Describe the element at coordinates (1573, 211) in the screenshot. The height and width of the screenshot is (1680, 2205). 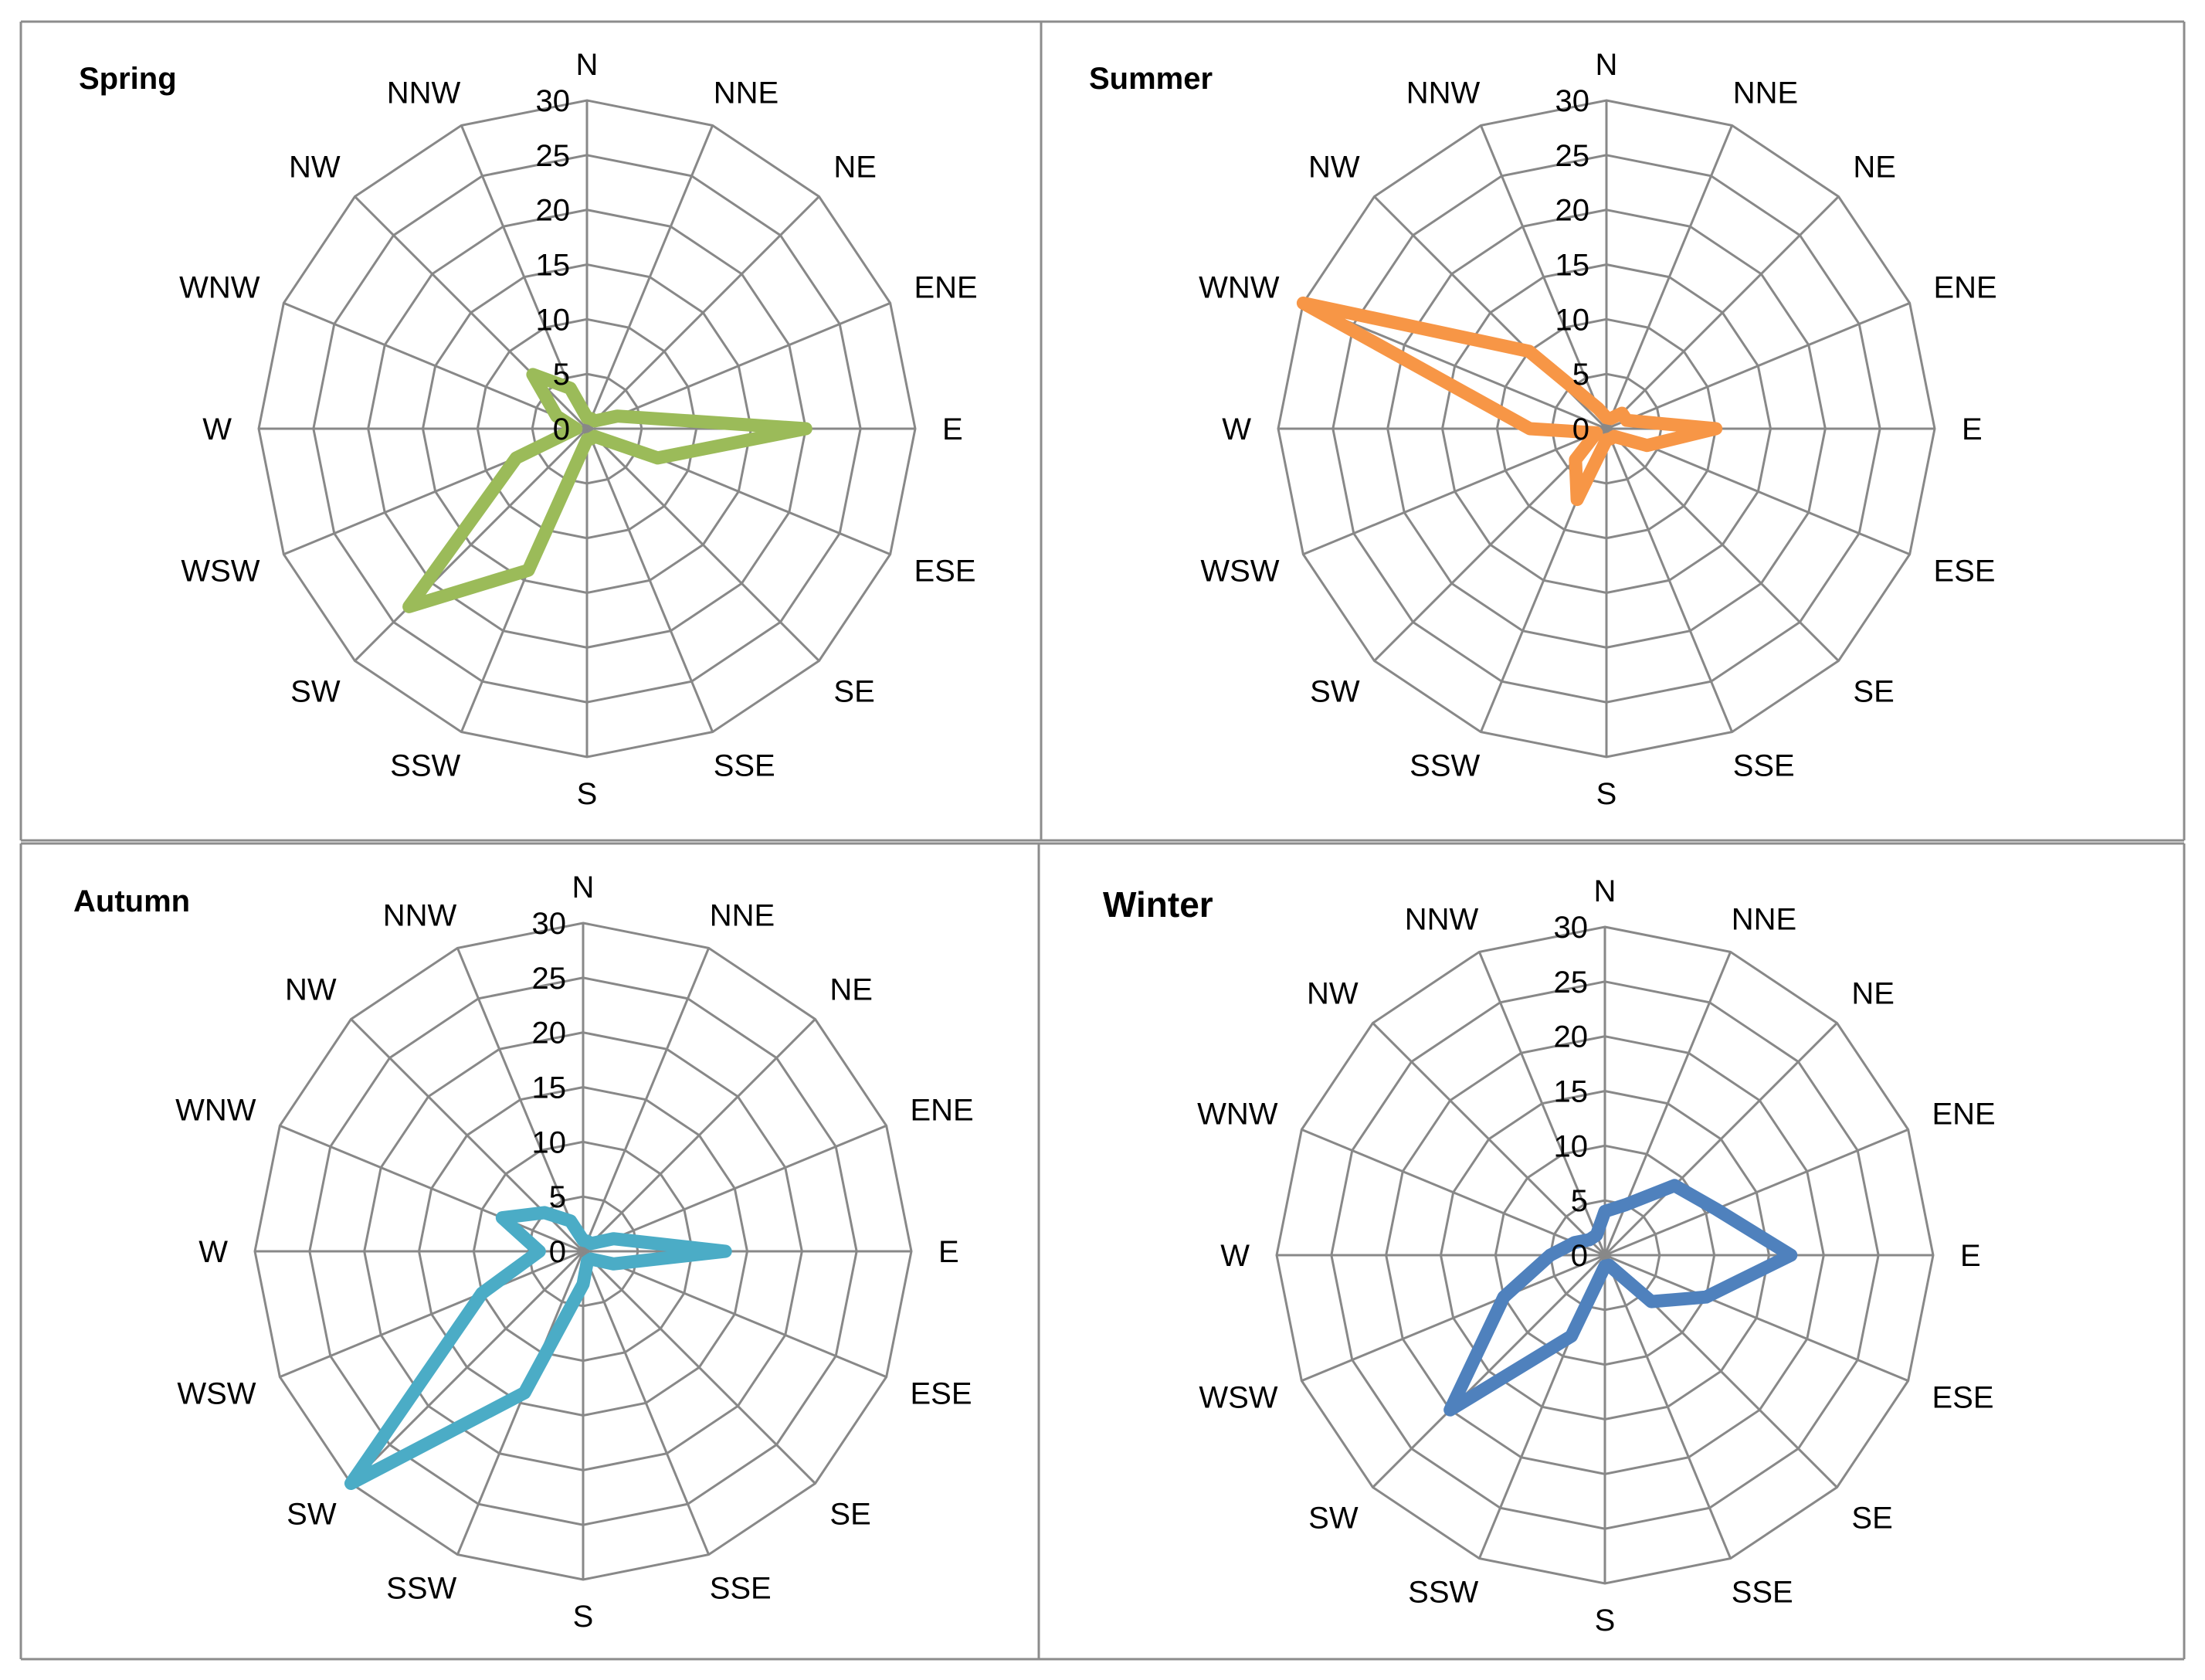
I see `summer-tick-label: 20` at that location.